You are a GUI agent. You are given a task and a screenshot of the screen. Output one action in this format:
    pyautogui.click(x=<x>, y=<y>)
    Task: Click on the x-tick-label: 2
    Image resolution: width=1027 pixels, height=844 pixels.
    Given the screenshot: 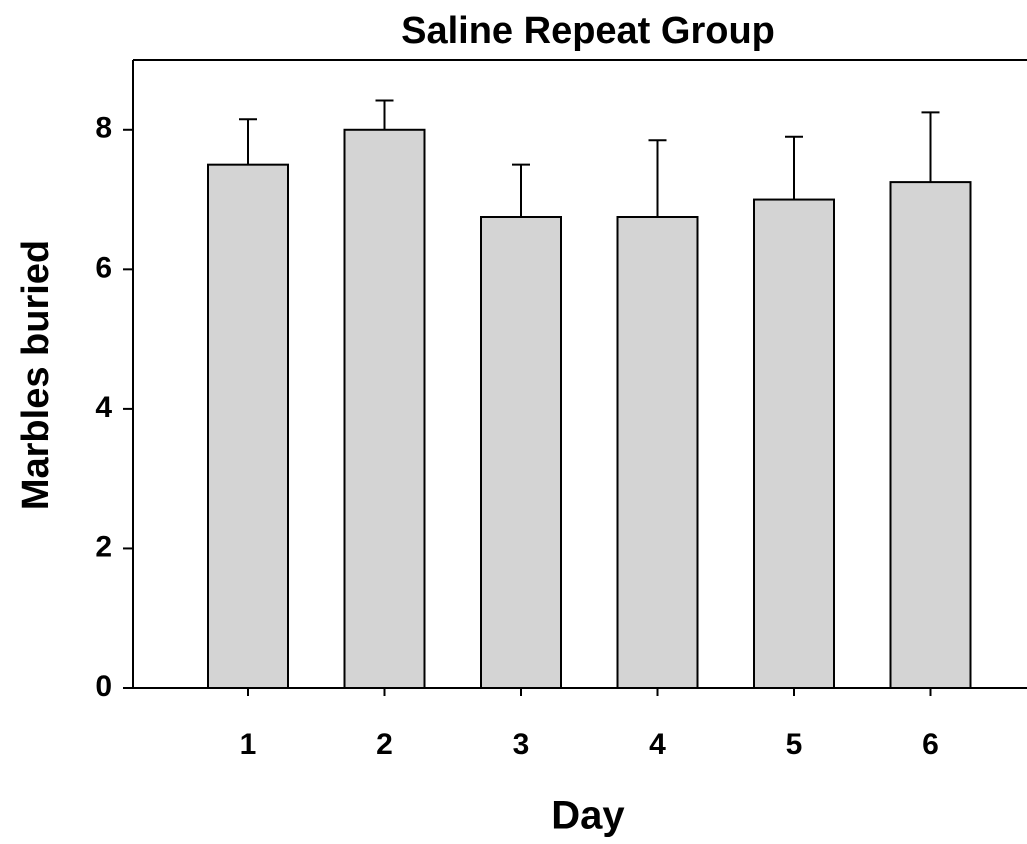 What is the action you would take?
    pyautogui.click(x=384, y=744)
    